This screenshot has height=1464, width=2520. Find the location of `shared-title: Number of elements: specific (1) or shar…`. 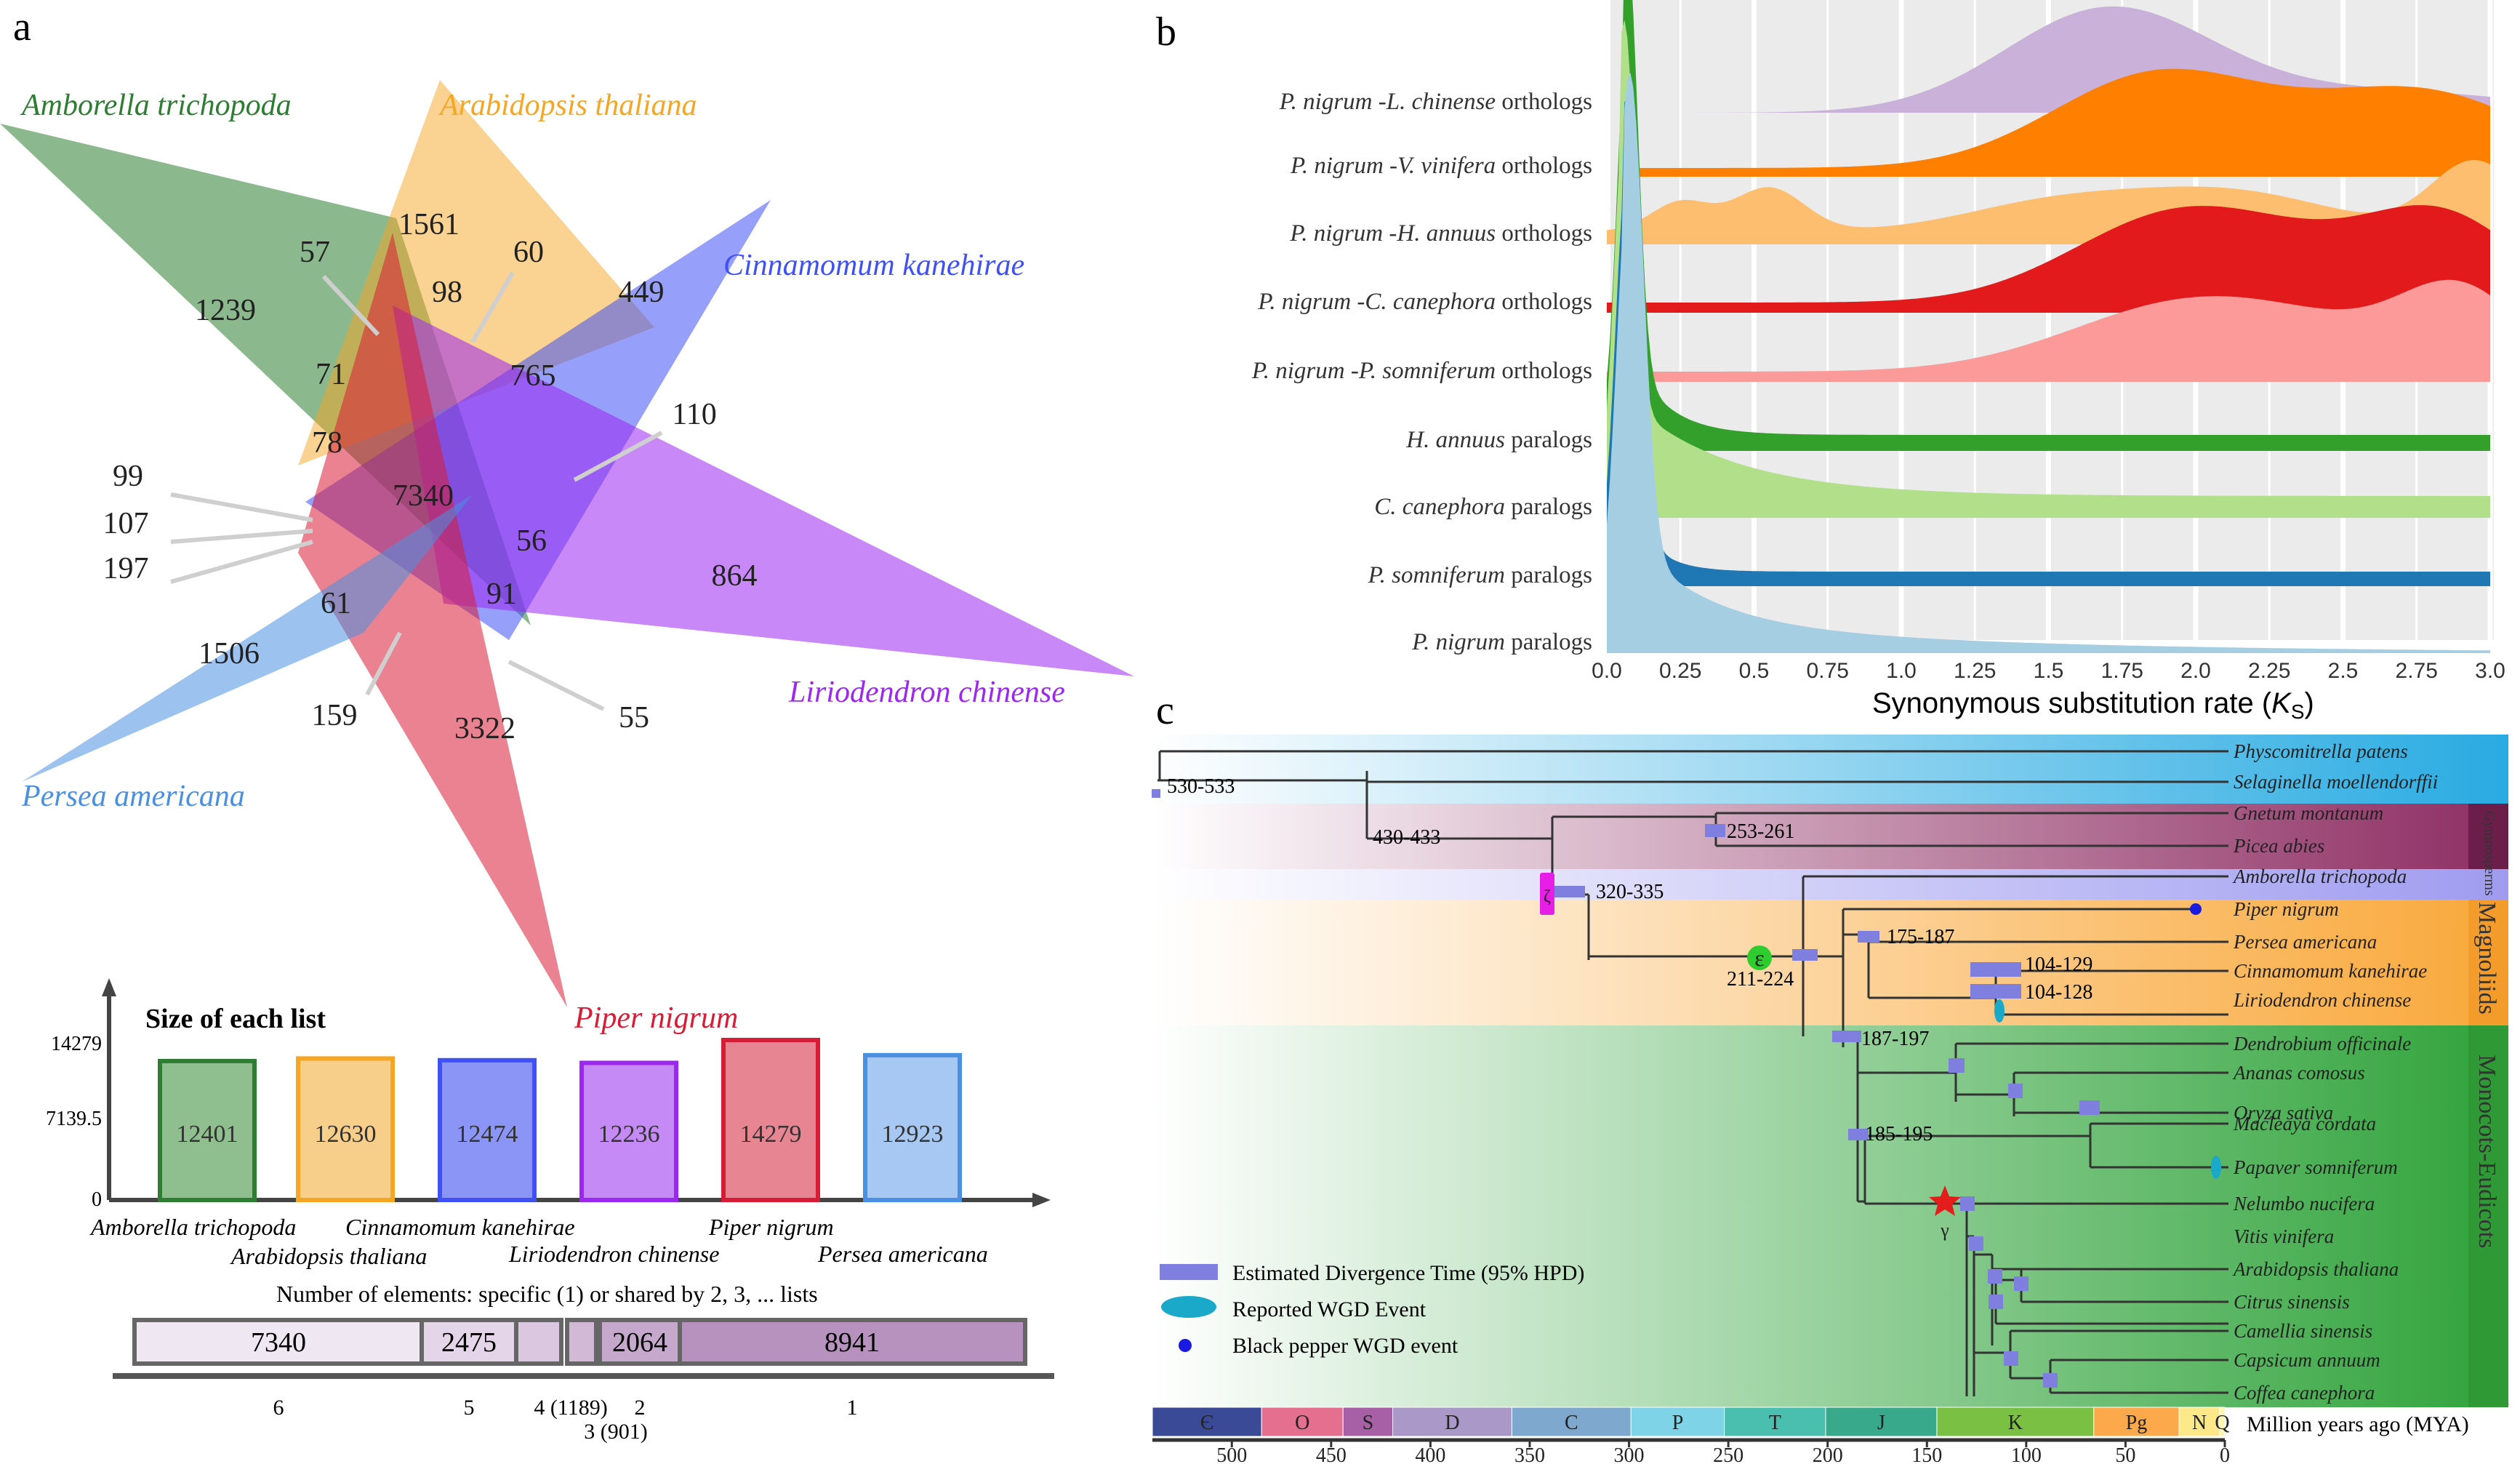

shared-title: Number of elements: specific (1) or shar… is located at coordinates (547, 1294).